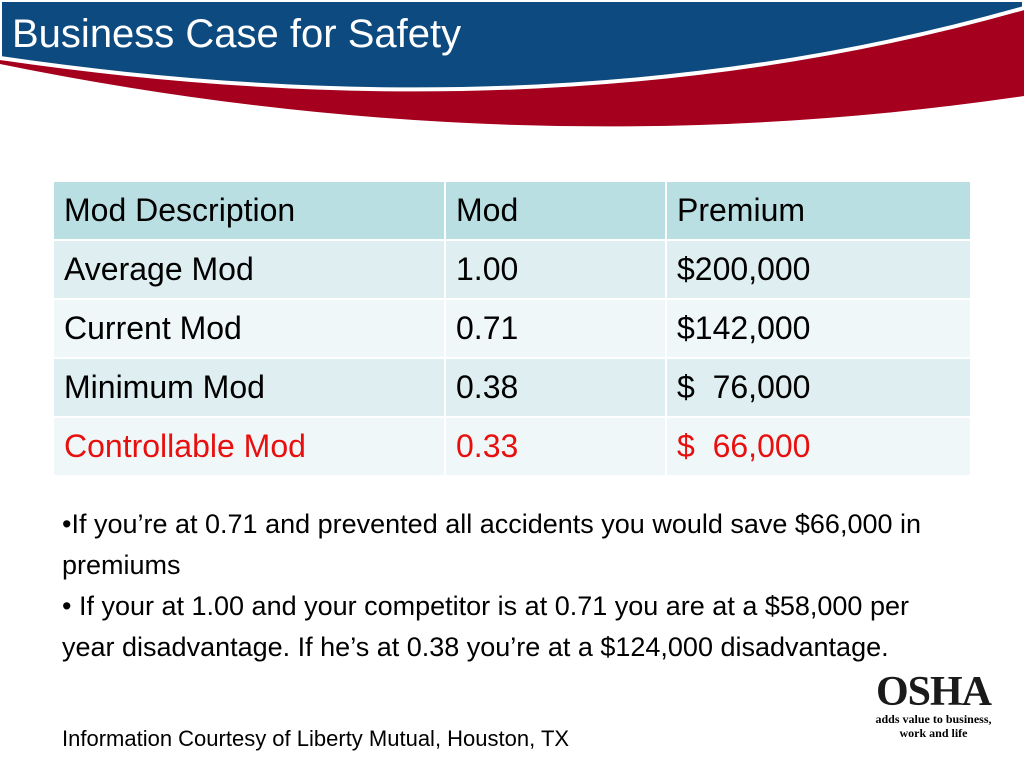  What do you see at coordinates (818, 387) in the screenshot?
I see `table-cell: $ 76,000` at bounding box center [818, 387].